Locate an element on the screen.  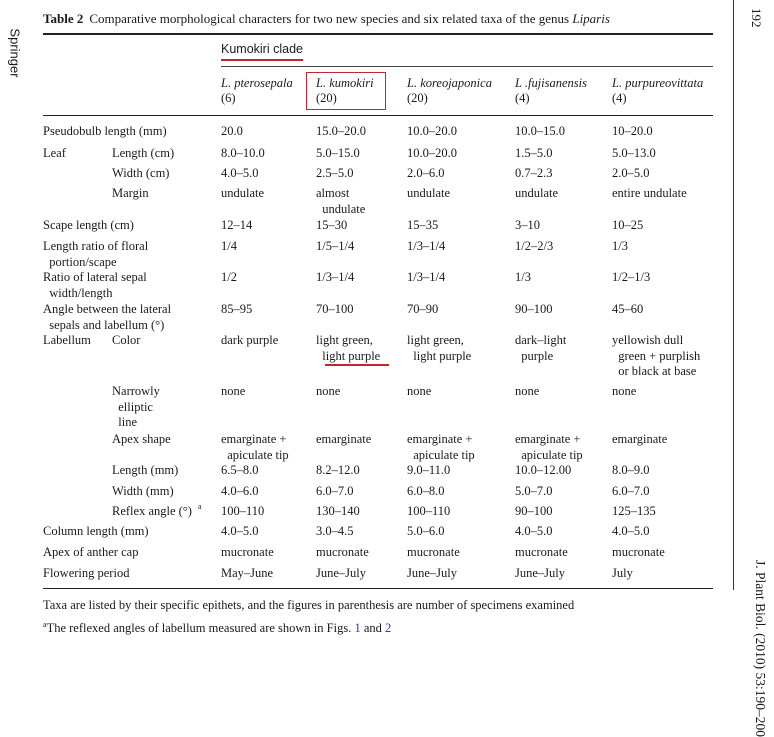
table-label: Table 2 is located at coordinates (63, 18).